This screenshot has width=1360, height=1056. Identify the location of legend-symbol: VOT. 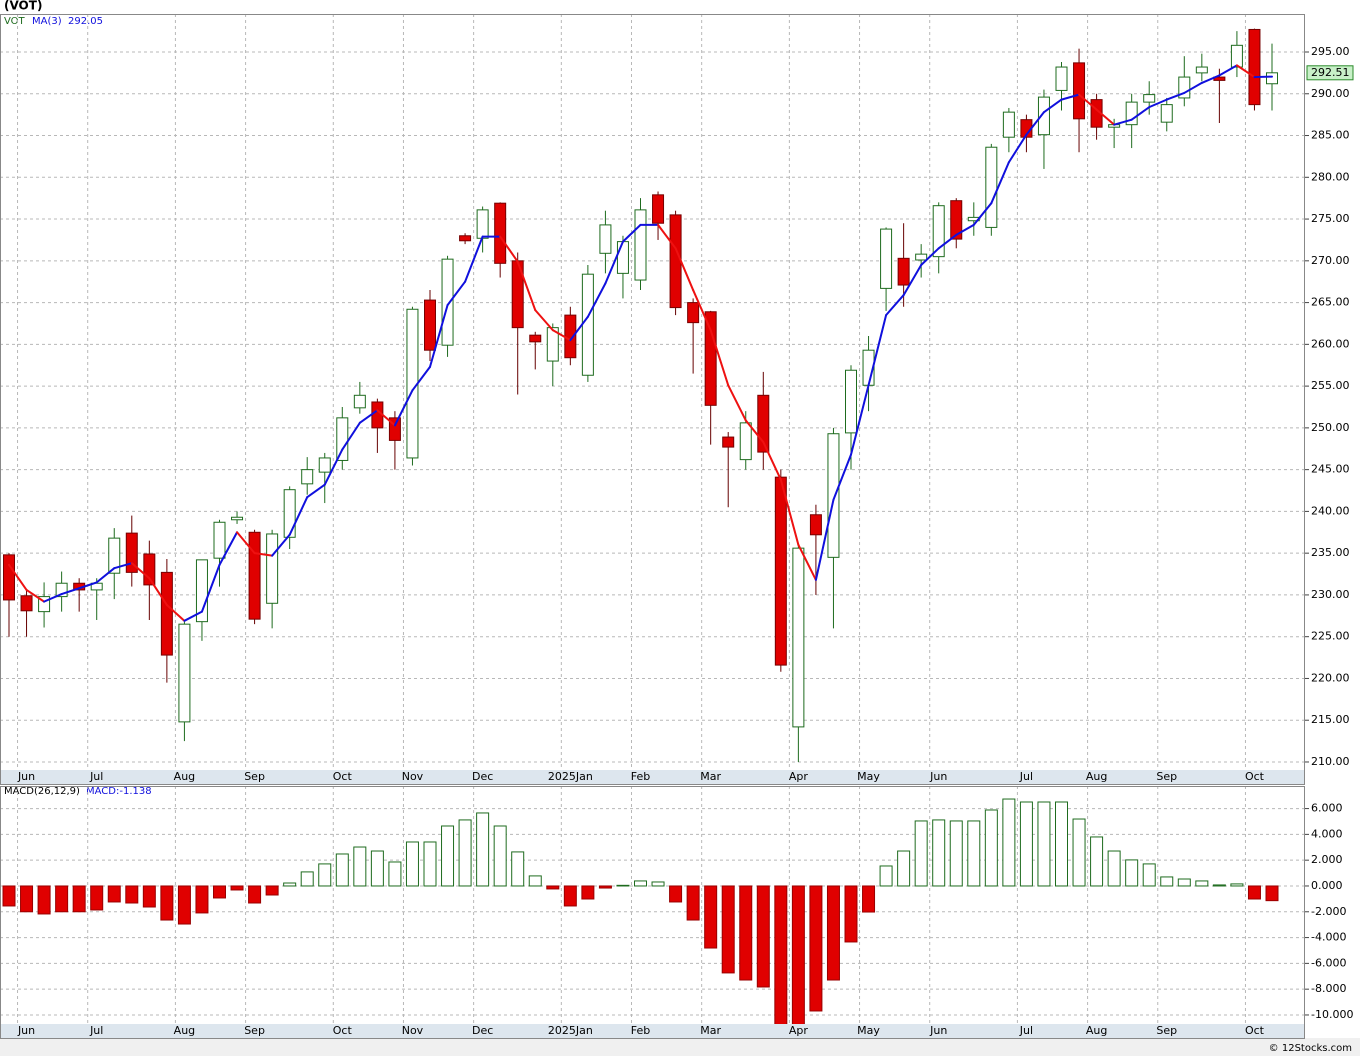
(15, 21).